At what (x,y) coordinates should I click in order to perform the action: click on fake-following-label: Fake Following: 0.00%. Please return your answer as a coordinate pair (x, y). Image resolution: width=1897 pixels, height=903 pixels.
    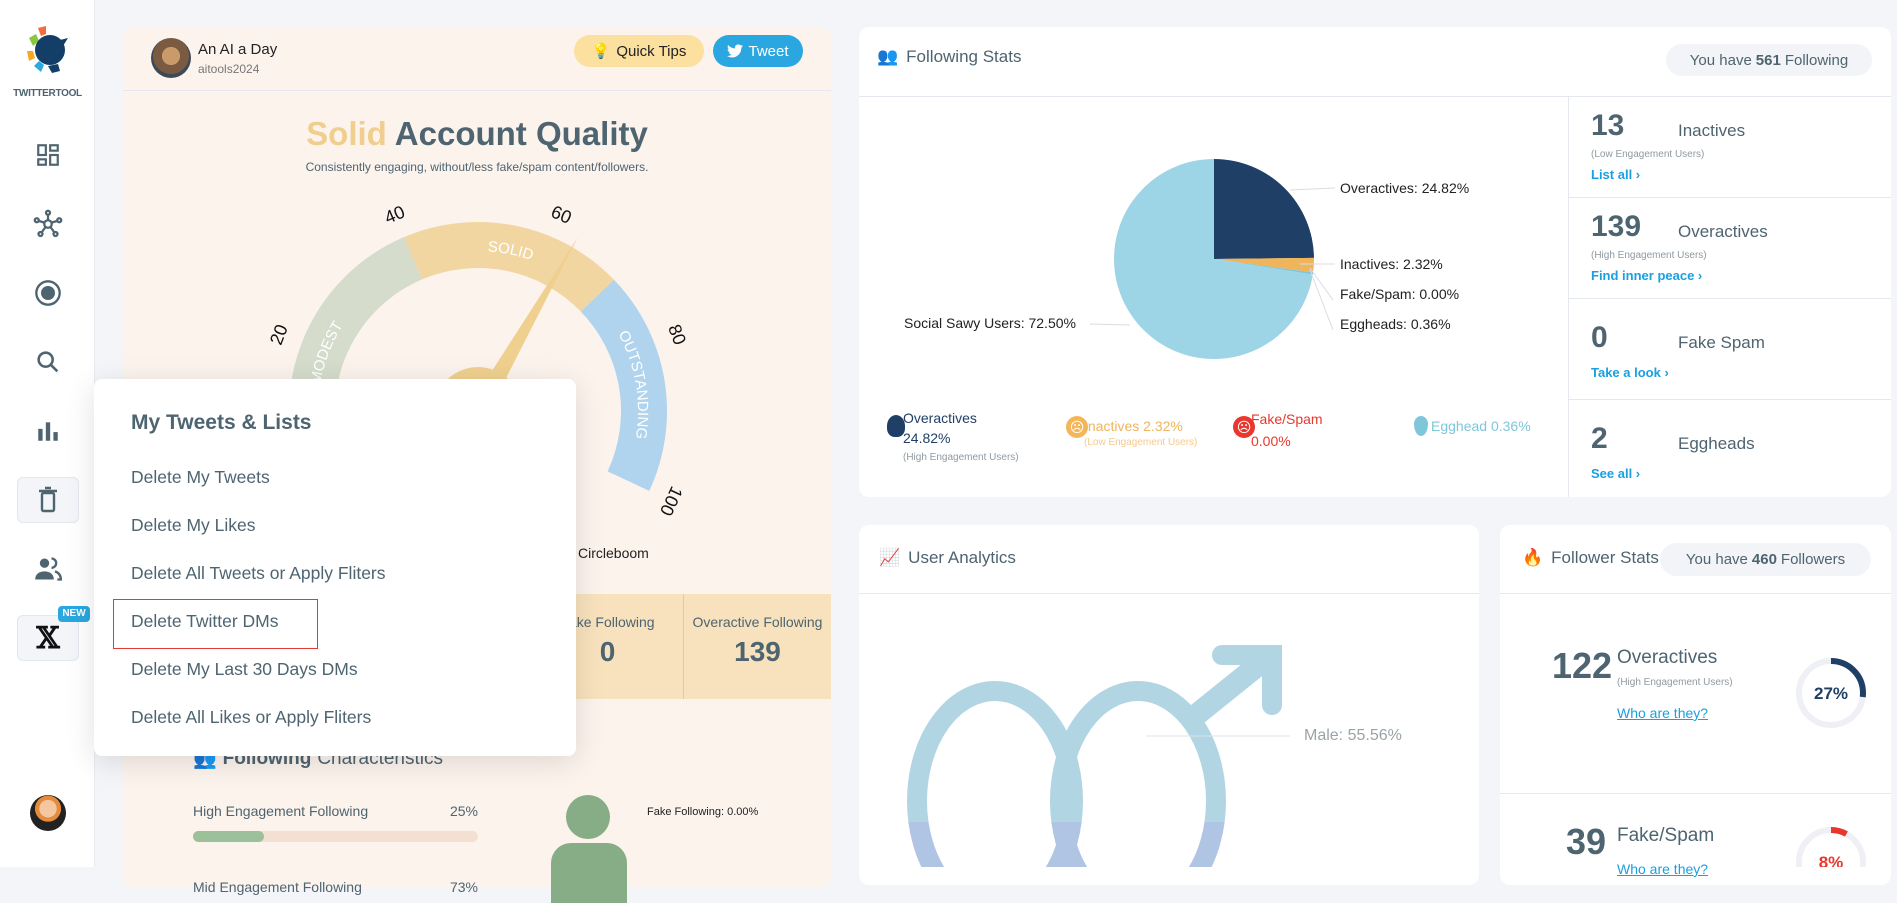
    Looking at the image, I should click on (703, 812).